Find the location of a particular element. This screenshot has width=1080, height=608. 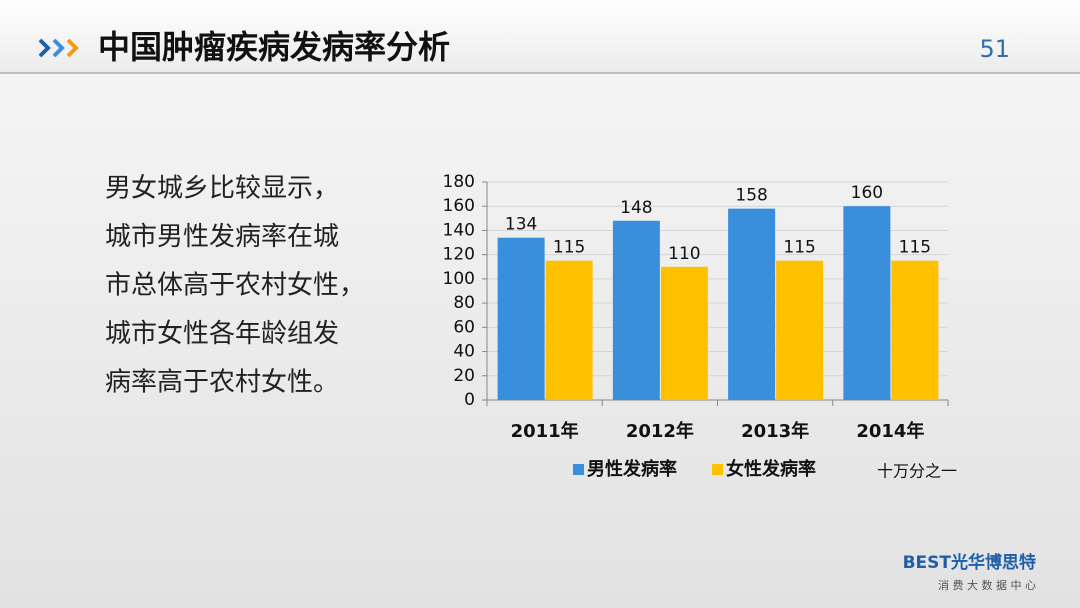

header-band is located at coordinates (540, 36).